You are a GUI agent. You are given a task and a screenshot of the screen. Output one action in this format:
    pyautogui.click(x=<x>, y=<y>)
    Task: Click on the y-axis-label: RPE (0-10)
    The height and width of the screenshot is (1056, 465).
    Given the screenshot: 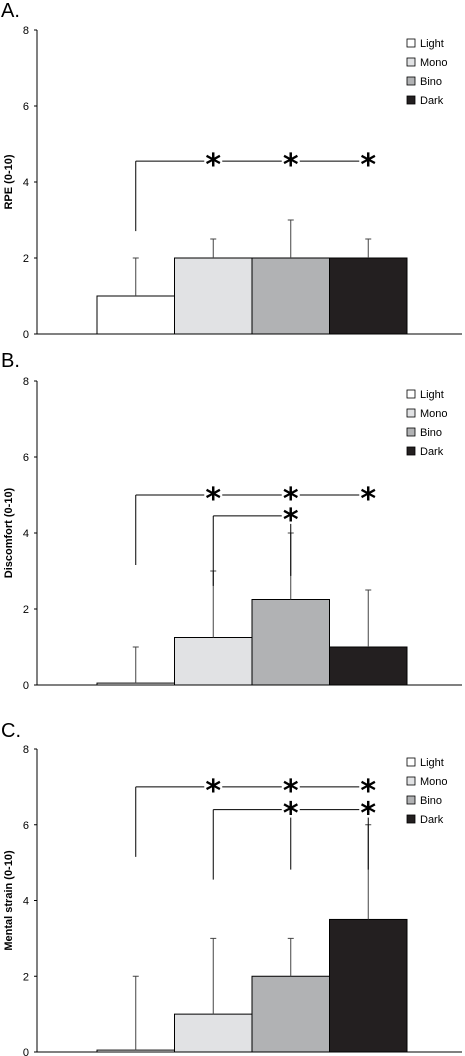 What is the action you would take?
    pyautogui.click(x=9, y=181)
    